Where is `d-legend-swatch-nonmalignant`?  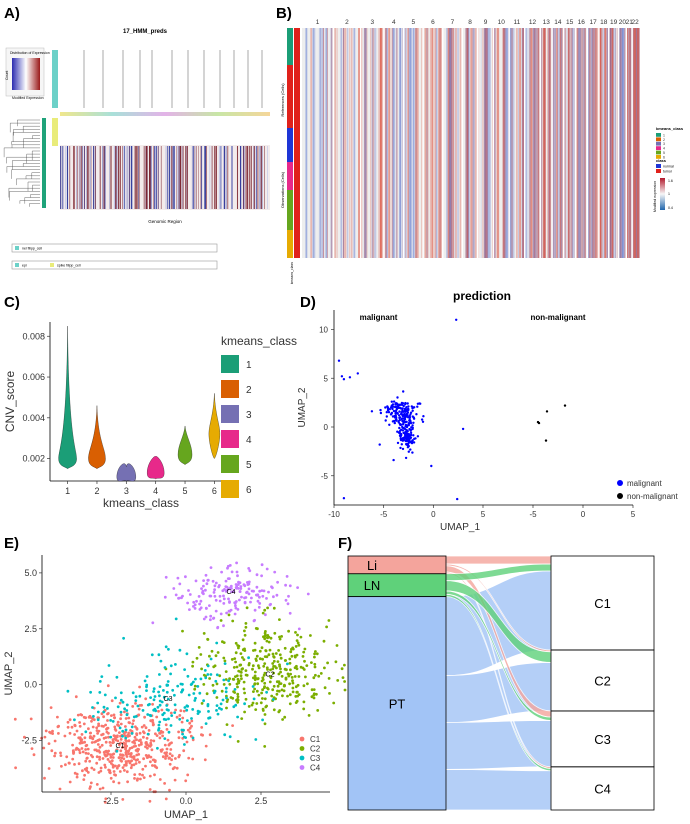
d-legend-swatch-nonmalignant is located at coordinates (620, 496).